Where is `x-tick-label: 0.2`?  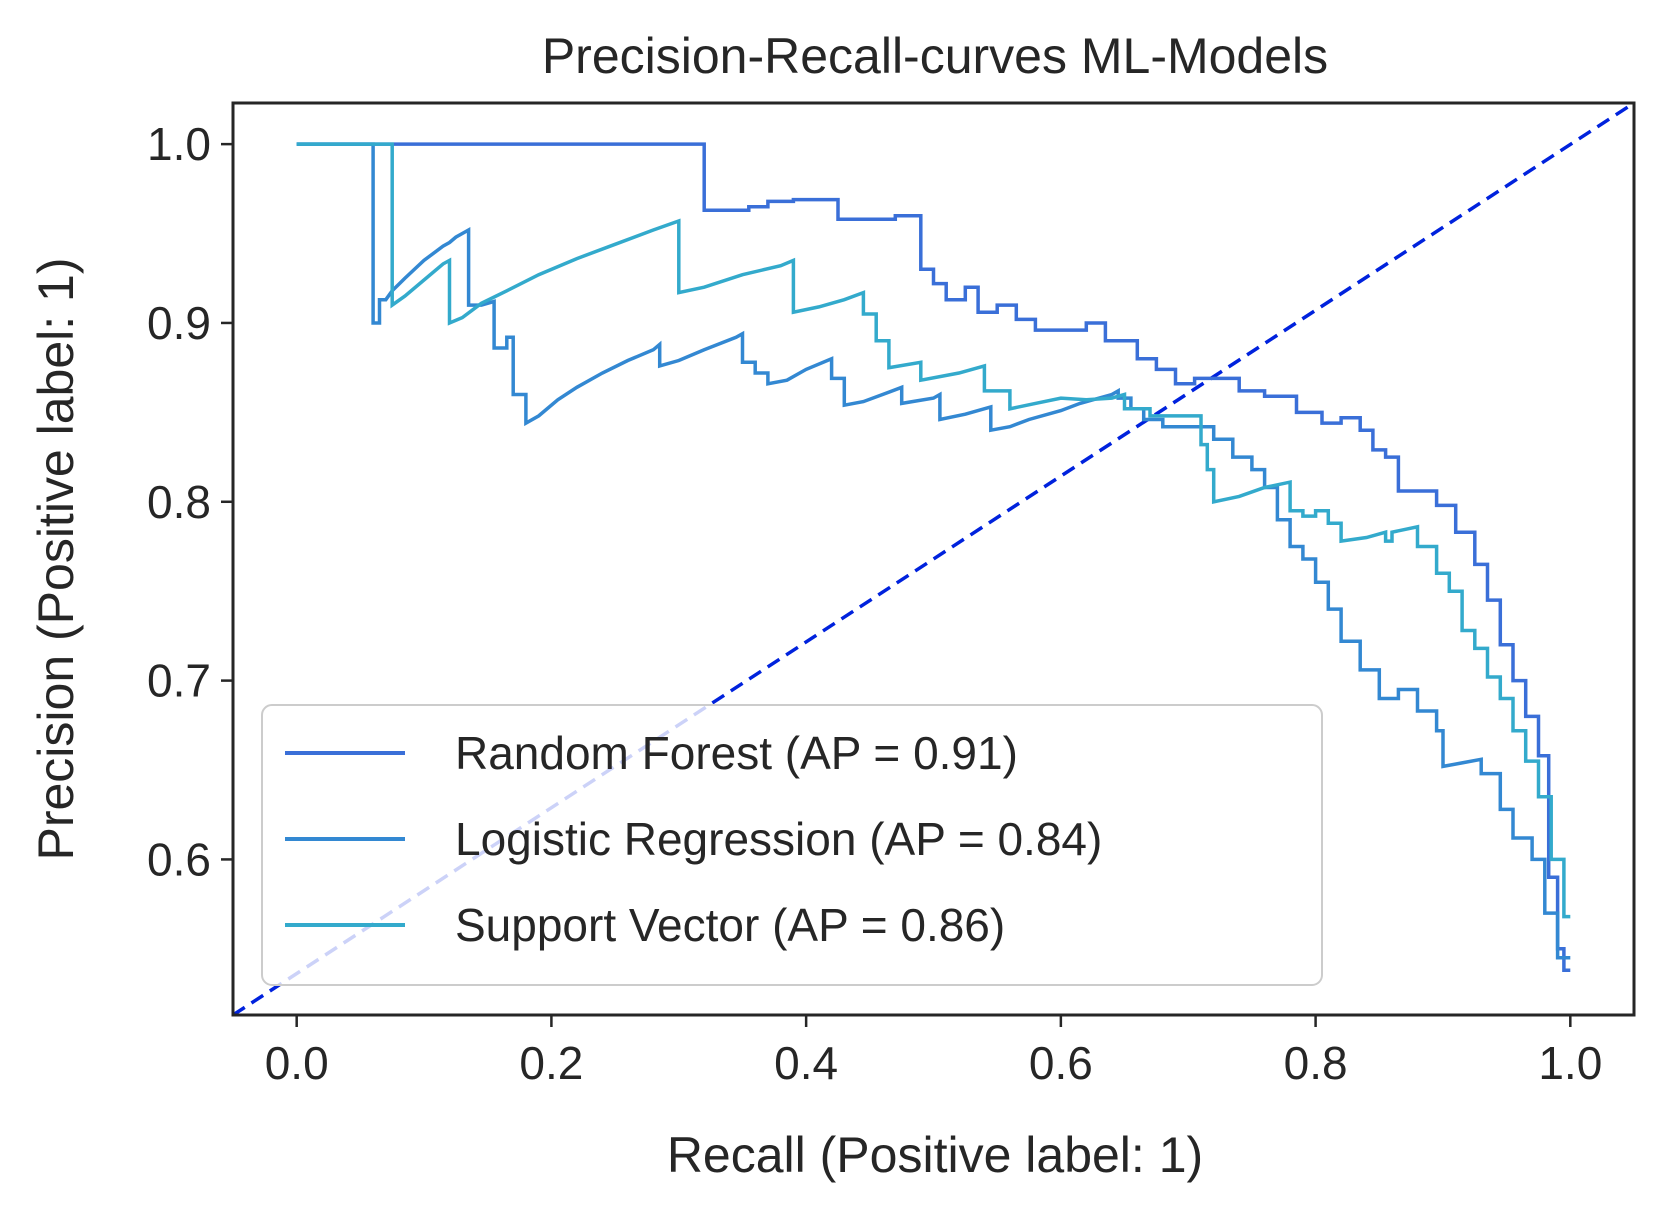
x-tick-label: 0.2 is located at coordinates (551, 1063).